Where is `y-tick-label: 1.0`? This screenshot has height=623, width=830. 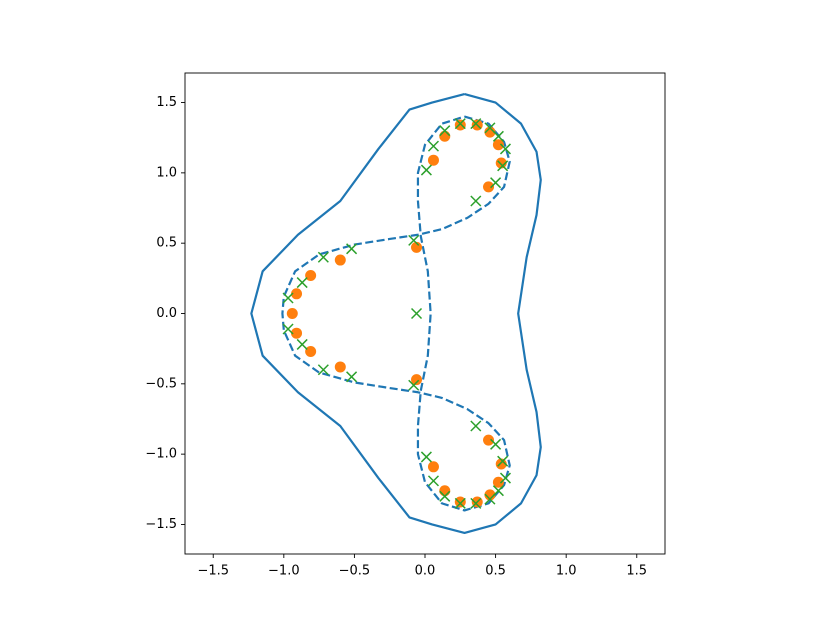
y-tick-label: 1.0 is located at coordinates (166, 172).